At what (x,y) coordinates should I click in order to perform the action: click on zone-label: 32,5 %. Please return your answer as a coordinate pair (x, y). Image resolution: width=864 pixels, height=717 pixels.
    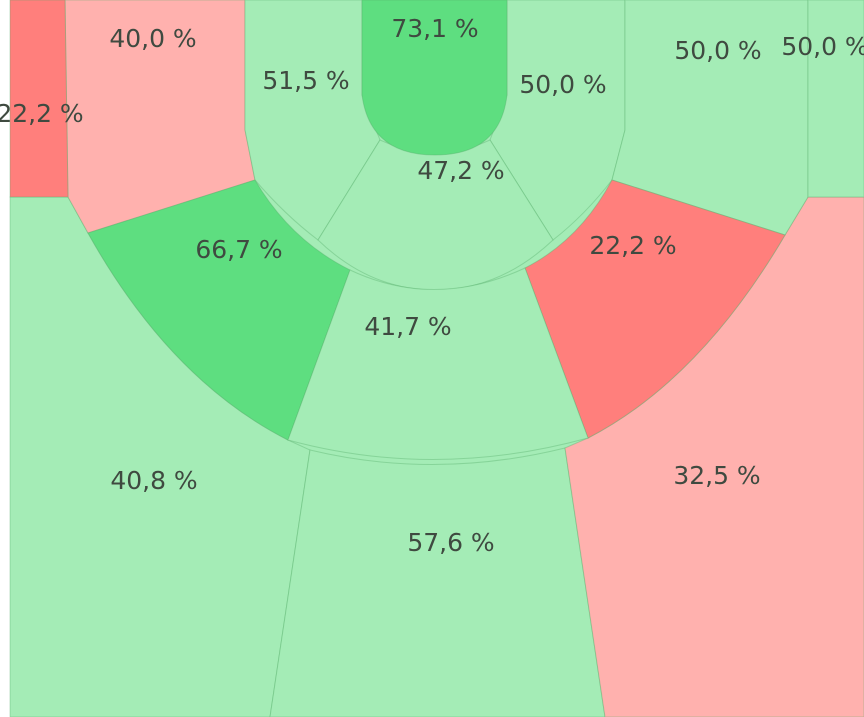
    Looking at the image, I should click on (716, 475).